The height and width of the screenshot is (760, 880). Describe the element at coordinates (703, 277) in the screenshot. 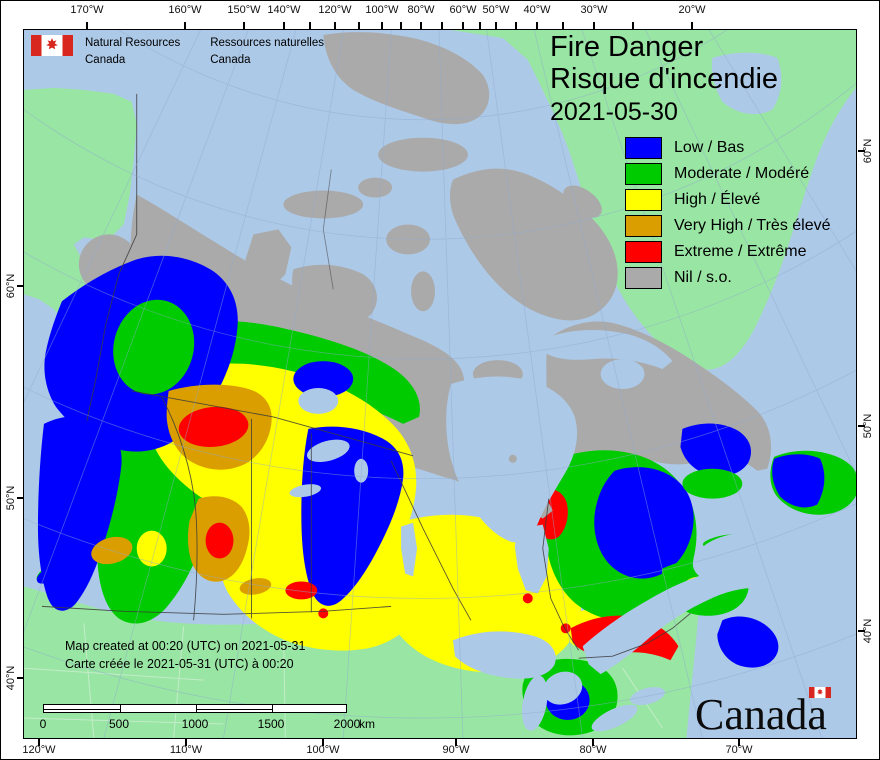

I see `legend-label-nil: Nil / s.o.` at that location.